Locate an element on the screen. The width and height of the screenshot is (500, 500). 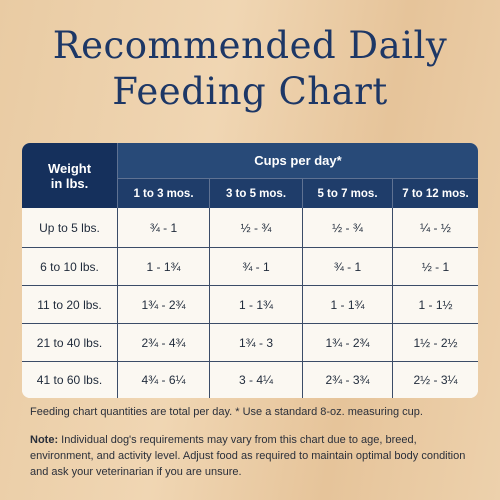
corner-header-line: in lbs. is located at coordinates (69, 183).